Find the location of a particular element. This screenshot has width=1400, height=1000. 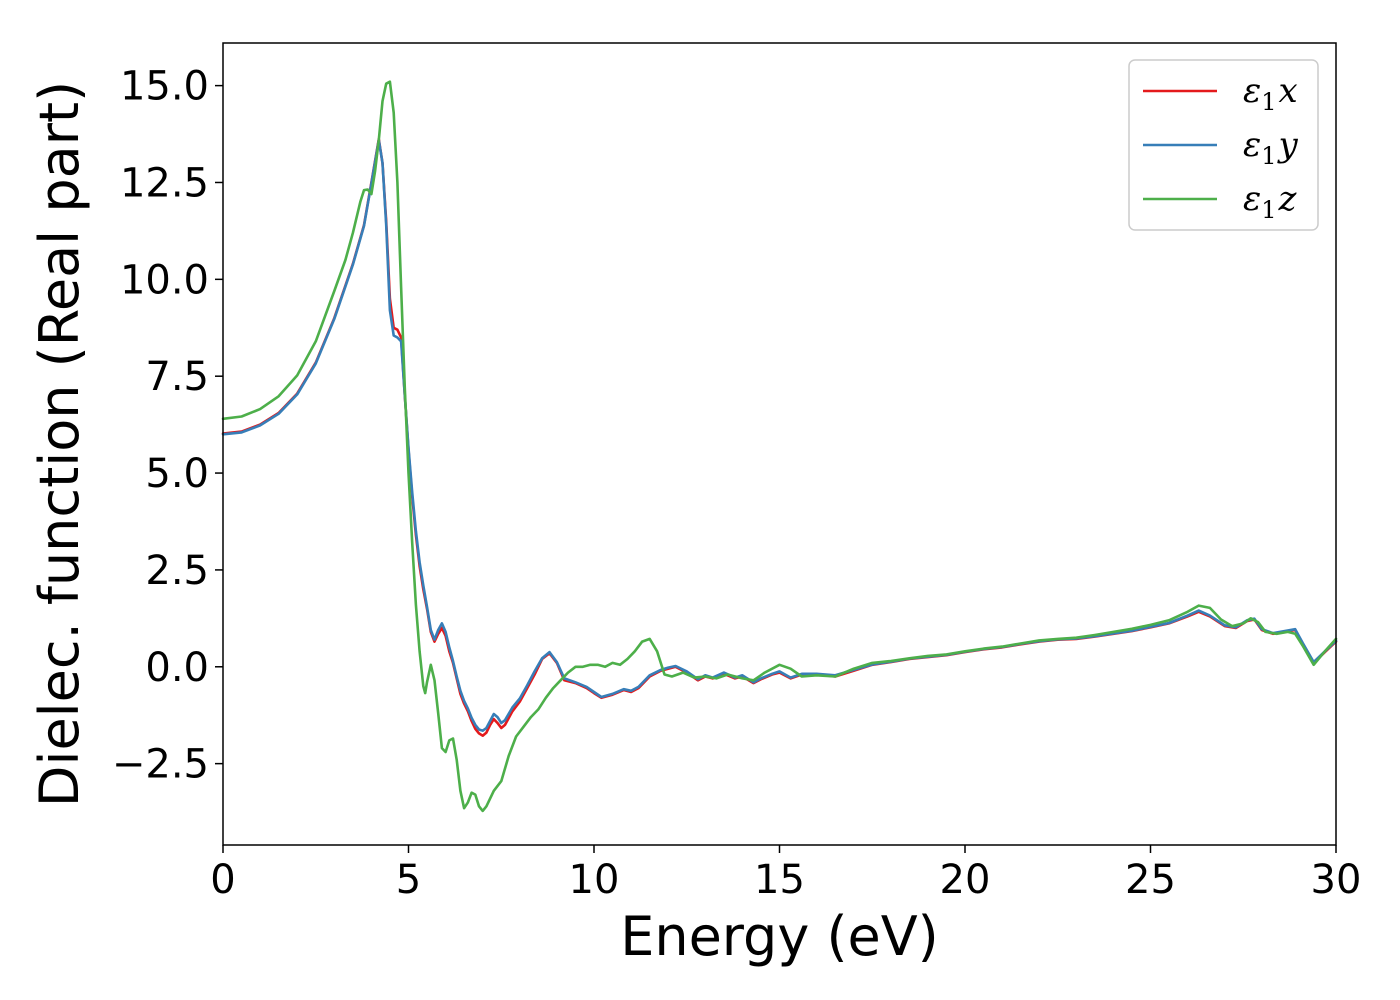

x-tick-label: 0 is located at coordinates (222, 880).